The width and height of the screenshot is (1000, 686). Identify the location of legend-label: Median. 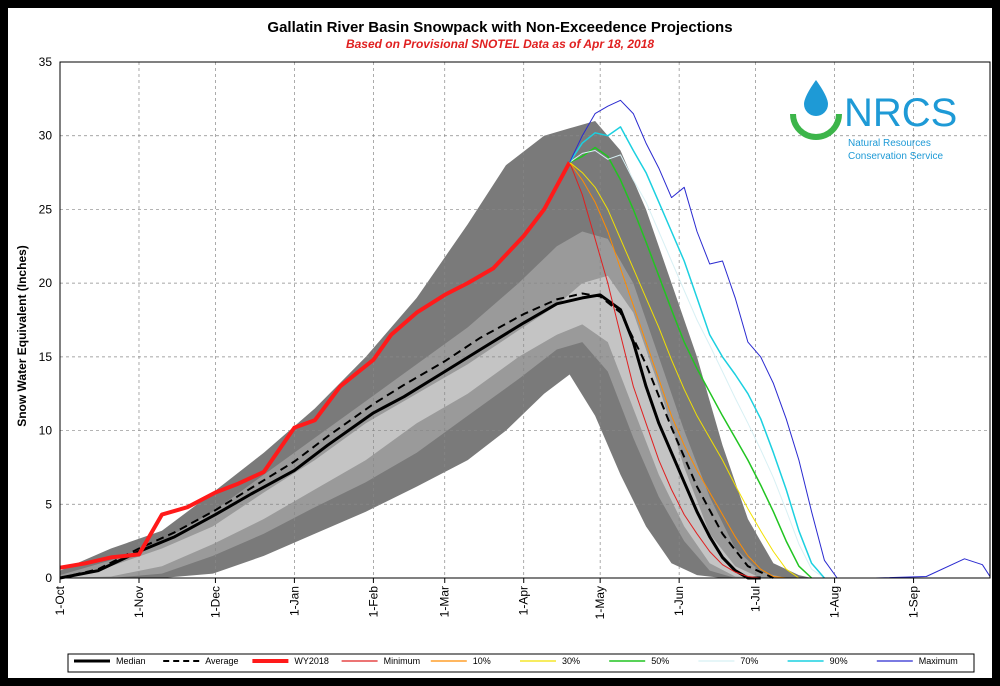
(131, 661).